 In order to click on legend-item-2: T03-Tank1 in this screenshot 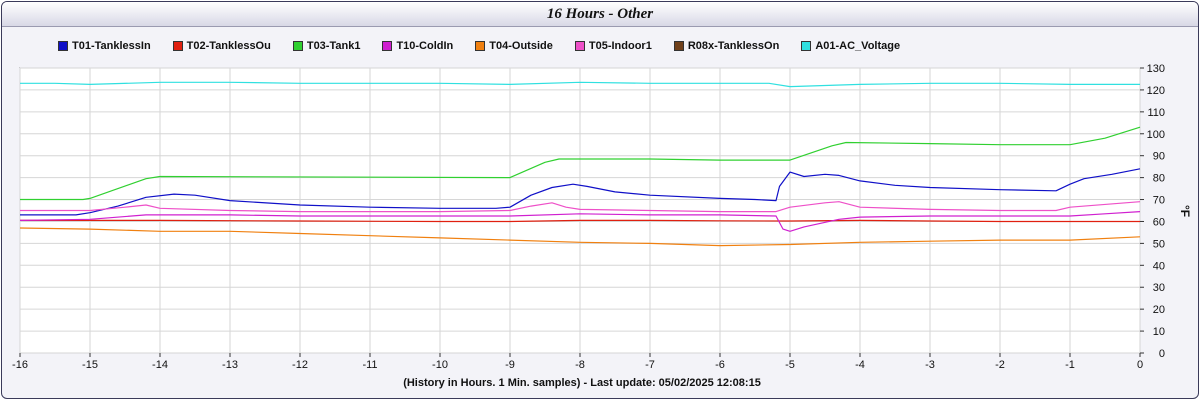, I will do `click(326, 46)`.